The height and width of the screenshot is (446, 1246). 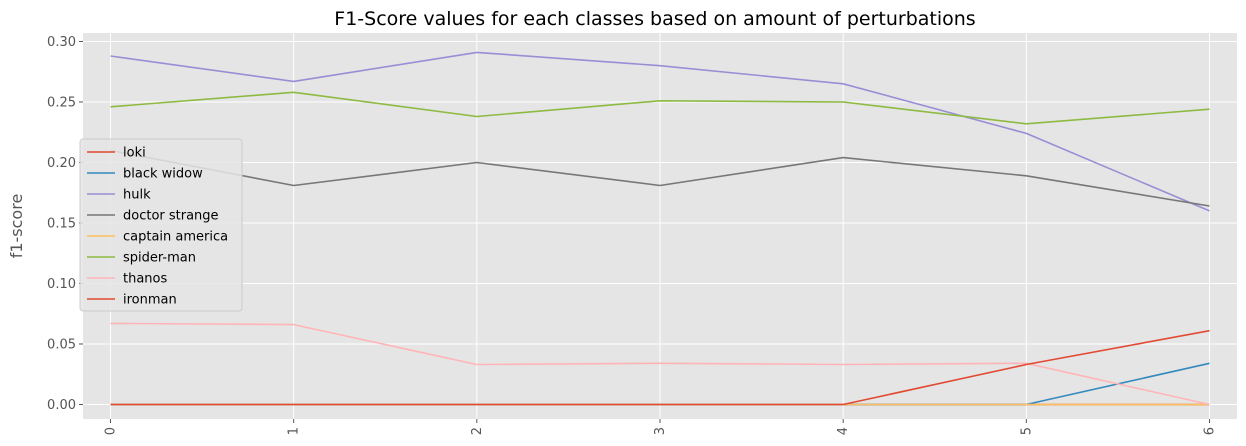 I want to click on y-tick-labels: 0.00 0.05 0.10 0.15 0.20 0.25 0.30, so click(x=65, y=224).